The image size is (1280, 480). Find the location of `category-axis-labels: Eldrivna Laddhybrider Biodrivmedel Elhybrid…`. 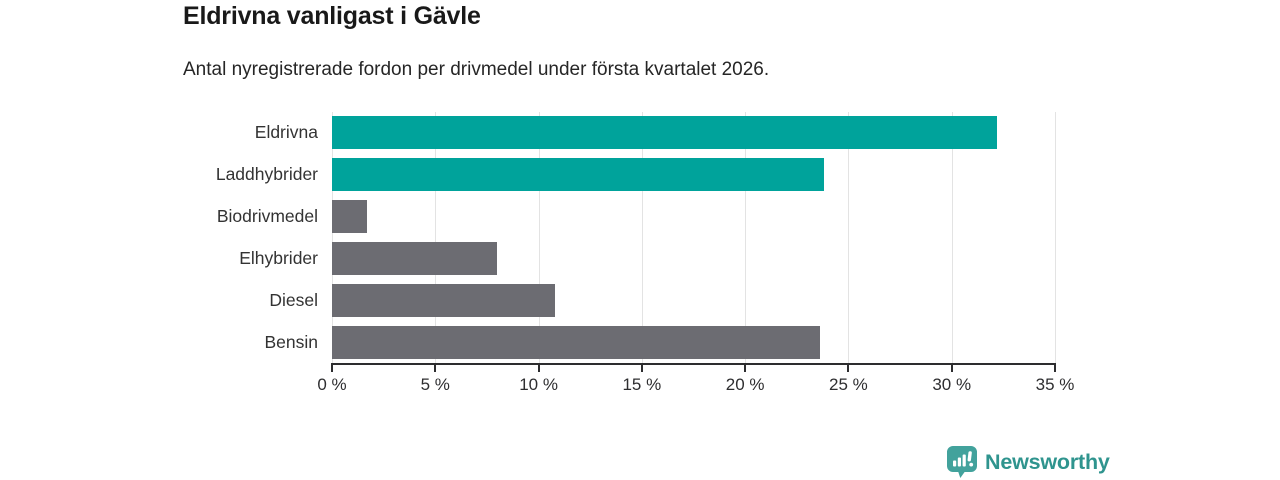

category-axis-labels: Eldrivna Laddhybrider Biodrivmedel Elhybrid… is located at coordinates (159, 237).